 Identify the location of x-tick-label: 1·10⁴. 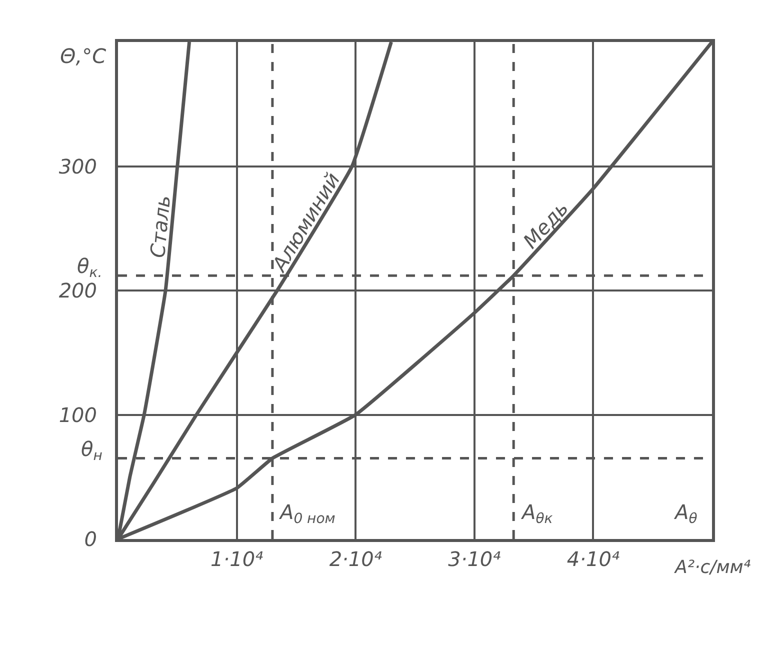
(237, 559).